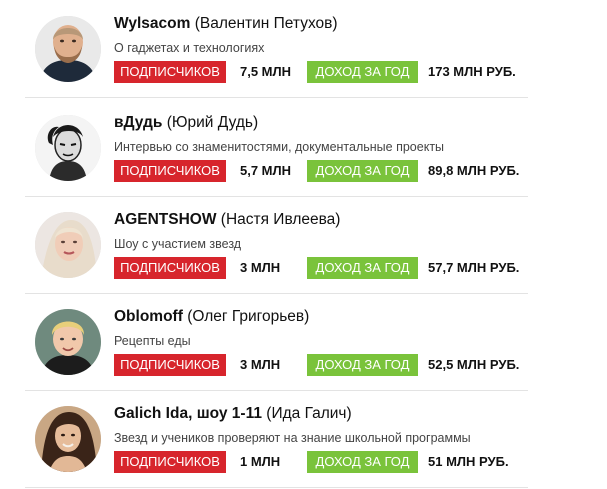  Describe the element at coordinates (68, 148) in the screenshot. I see `sketched-man-avatar` at that location.